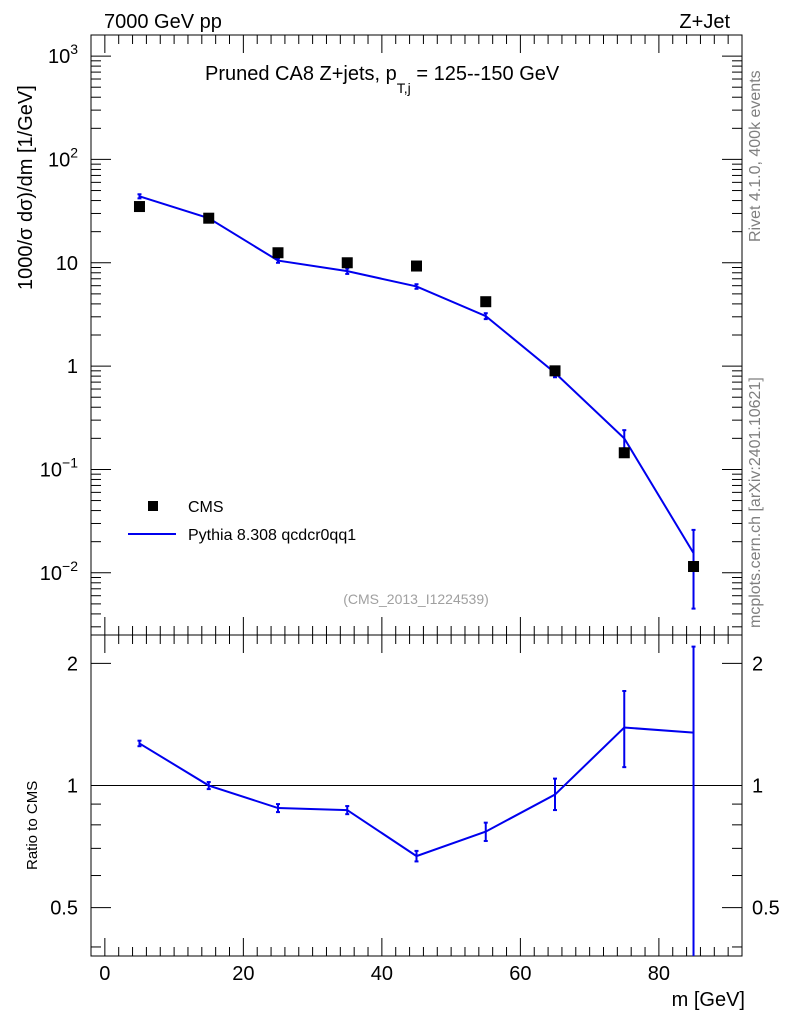 The image size is (786, 1024). What do you see at coordinates (757, 787) in the screenshot?
I see `ratio-y-tick-label-right: 1` at bounding box center [757, 787].